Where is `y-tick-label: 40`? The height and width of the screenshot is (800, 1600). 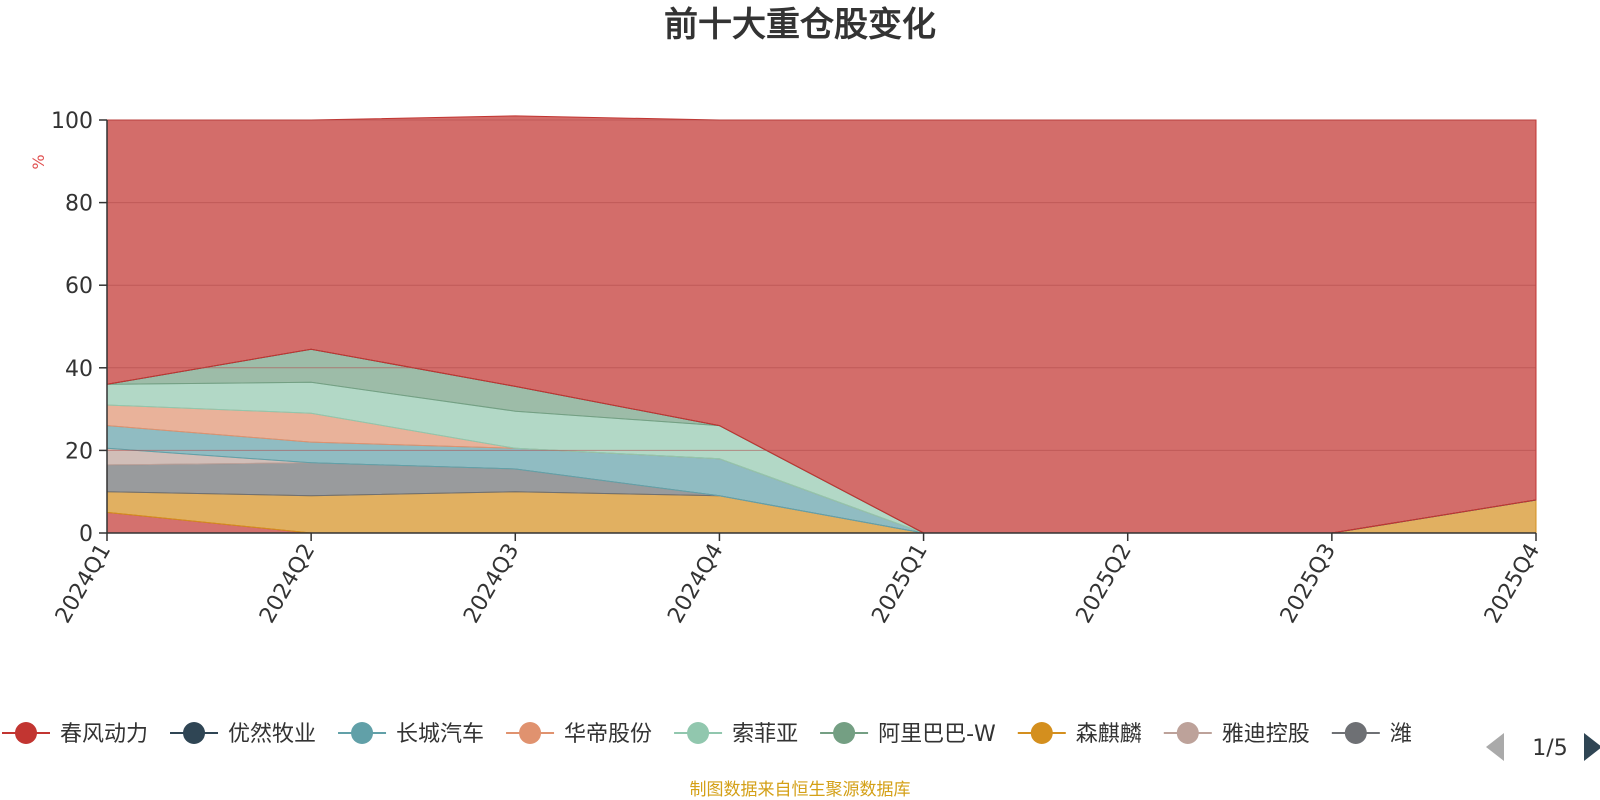 y-tick-label: 40 is located at coordinates (79, 369).